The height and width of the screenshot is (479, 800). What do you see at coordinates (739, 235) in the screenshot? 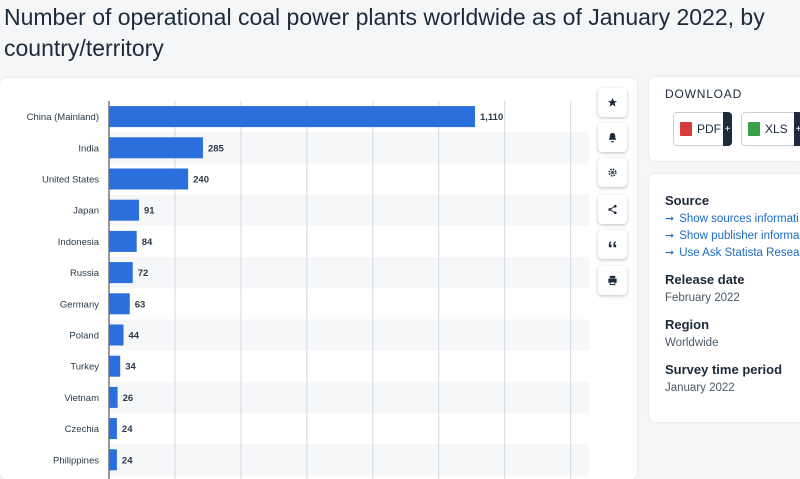
I see `source-link-label: Show publisher informa` at bounding box center [739, 235].